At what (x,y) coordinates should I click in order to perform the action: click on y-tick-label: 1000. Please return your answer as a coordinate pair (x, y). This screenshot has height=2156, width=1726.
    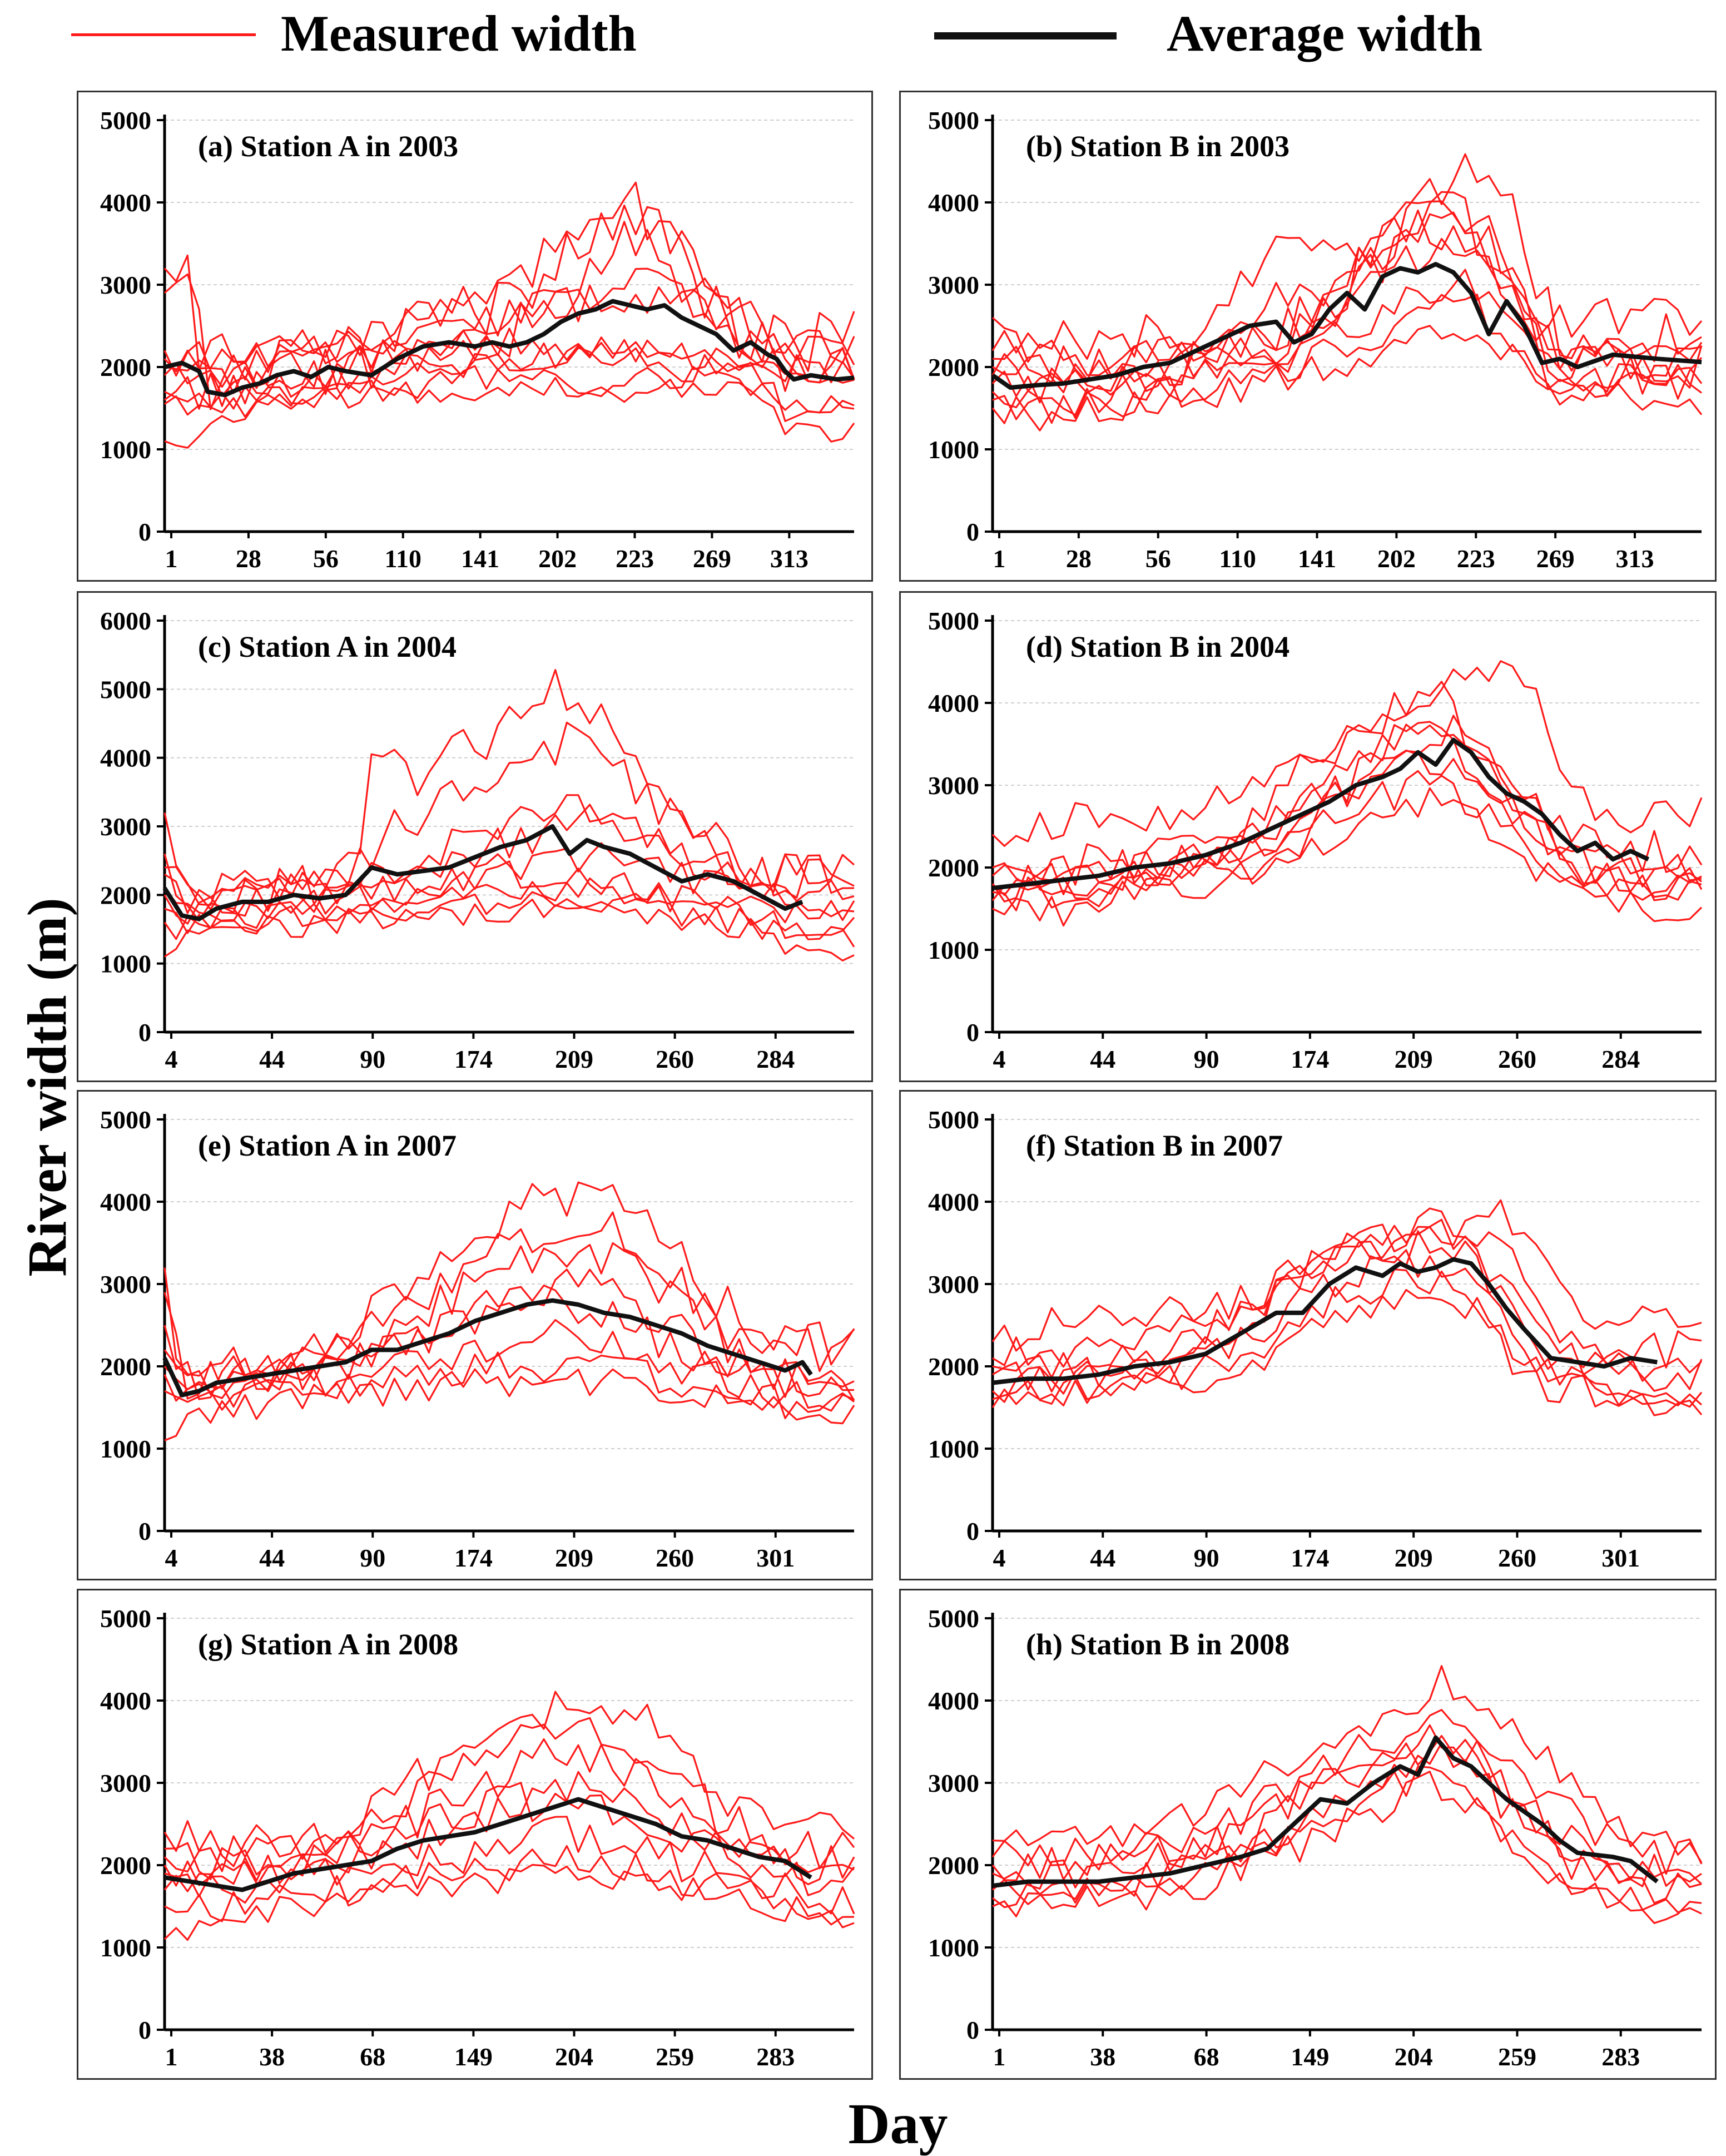
    Looking at the image, I should click on (125, 1948).